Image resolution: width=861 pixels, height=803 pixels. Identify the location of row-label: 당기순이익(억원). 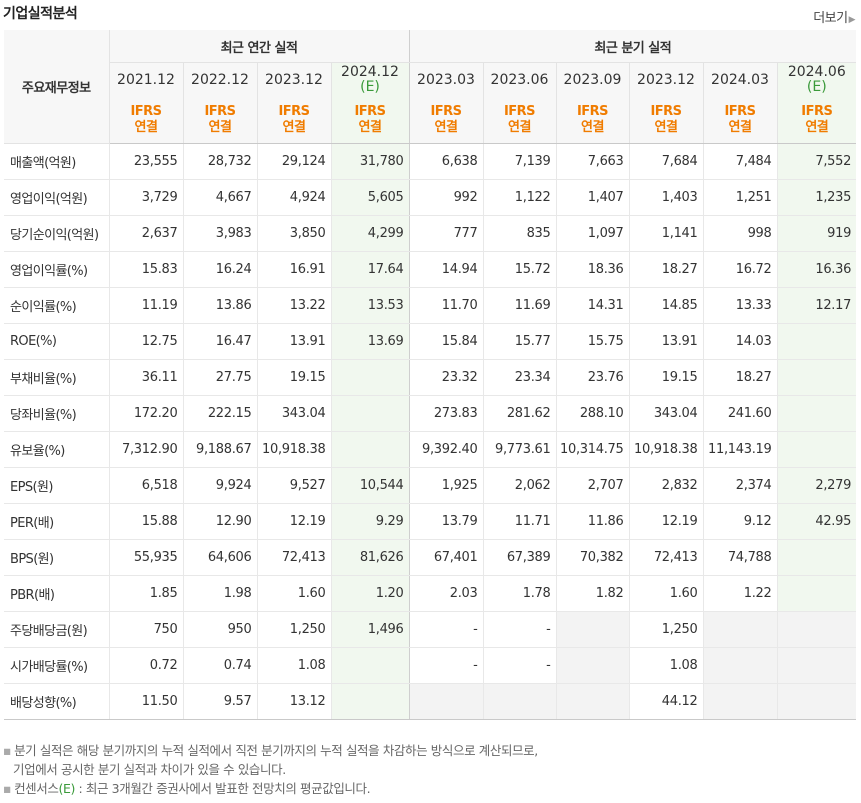
(56, 233).